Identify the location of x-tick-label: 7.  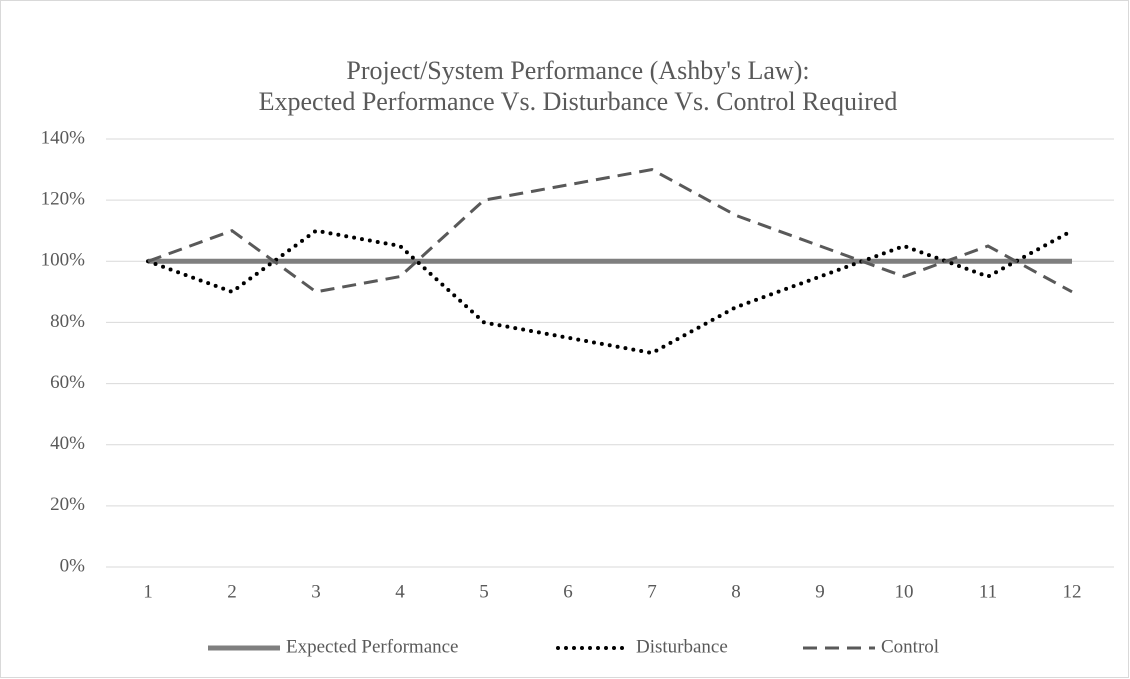
(652, 591).